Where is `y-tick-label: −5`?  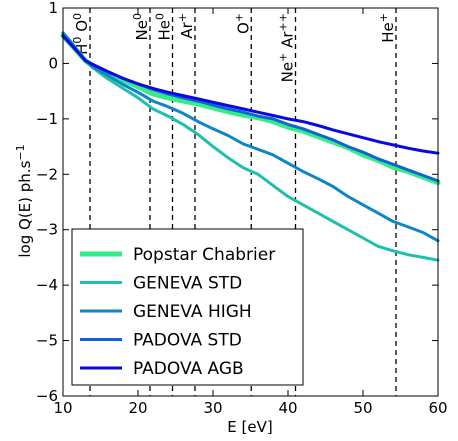 y-tick-label: −5 is located at coordinates (47, 341).